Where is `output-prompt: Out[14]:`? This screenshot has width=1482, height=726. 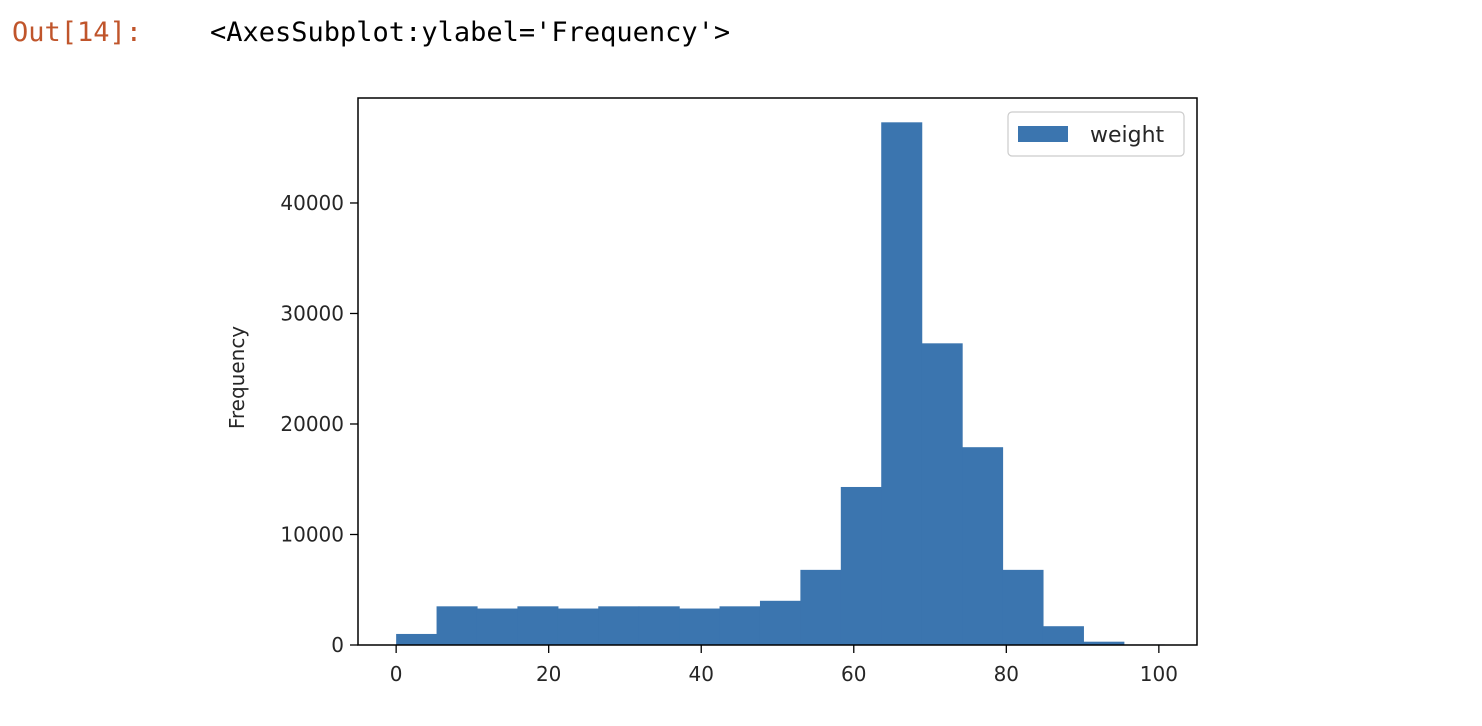 output-prompt: Out[14]: is located at coordinates (77, 32).